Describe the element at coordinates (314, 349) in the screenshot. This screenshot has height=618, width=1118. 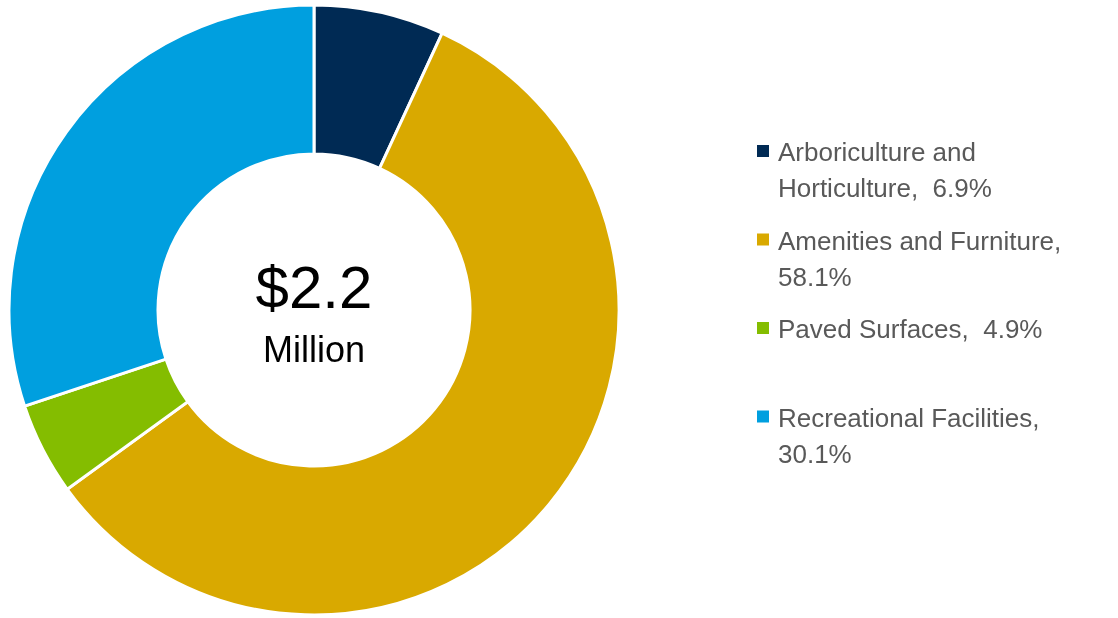
I see `text: Million` at that location.